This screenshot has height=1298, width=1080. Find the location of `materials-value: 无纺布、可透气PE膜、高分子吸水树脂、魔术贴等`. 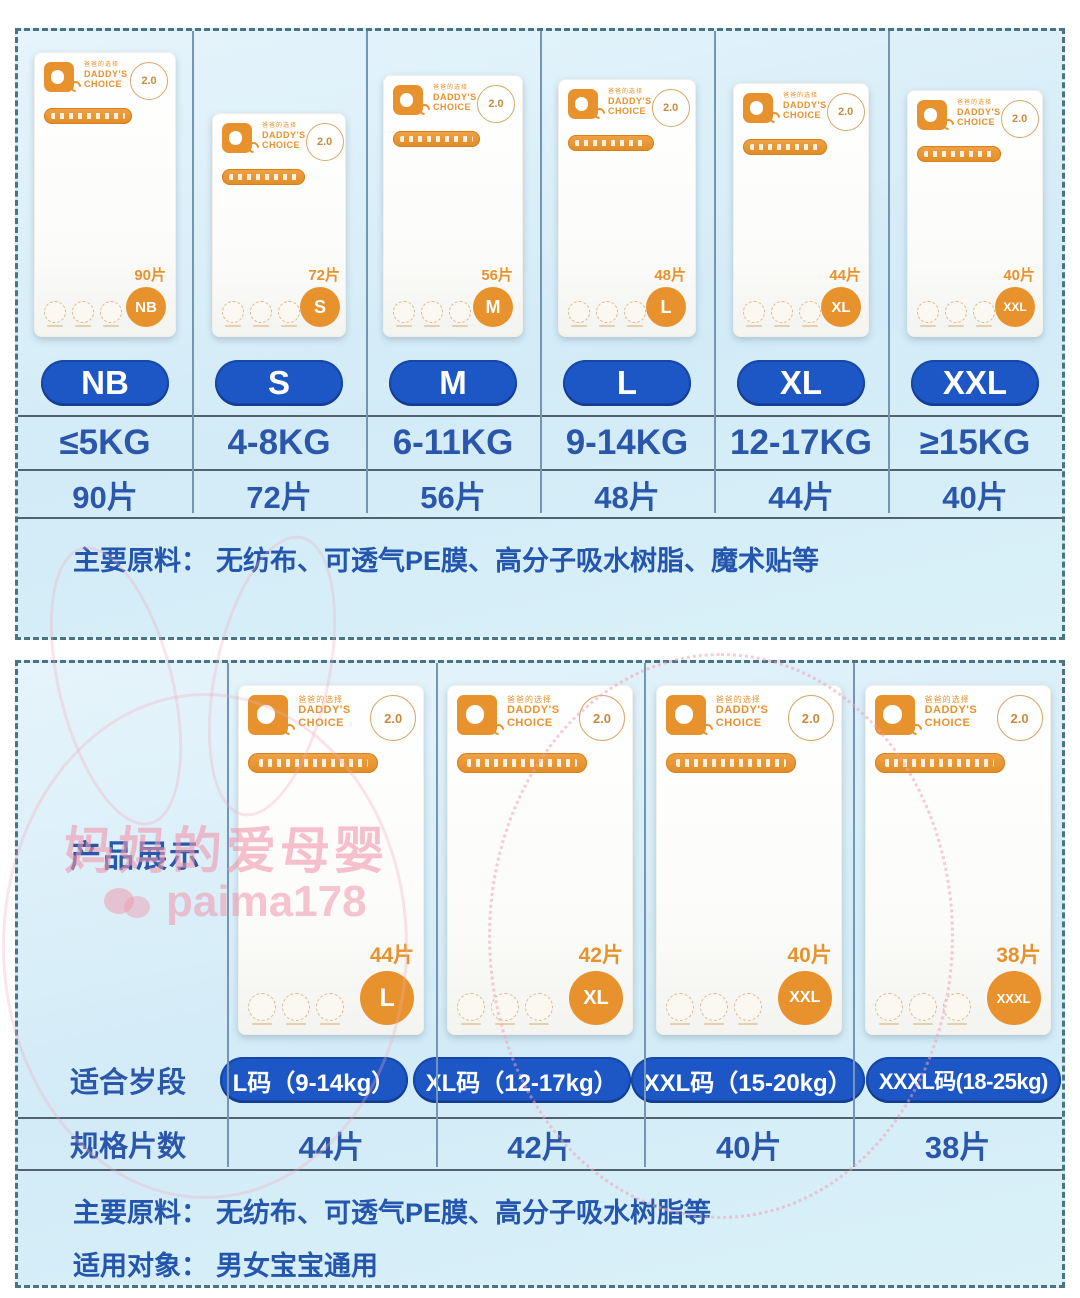

materials-value: 无纺布、可透气PE膜、高分子吸水树脂、魔术贴等 is located at coordinates (518, 561).